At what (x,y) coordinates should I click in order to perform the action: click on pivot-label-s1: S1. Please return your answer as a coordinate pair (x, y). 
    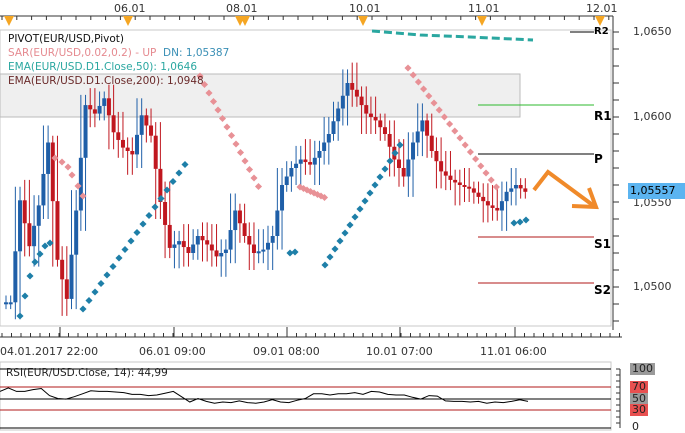
    Looking at the image, I should click on (602, 244).